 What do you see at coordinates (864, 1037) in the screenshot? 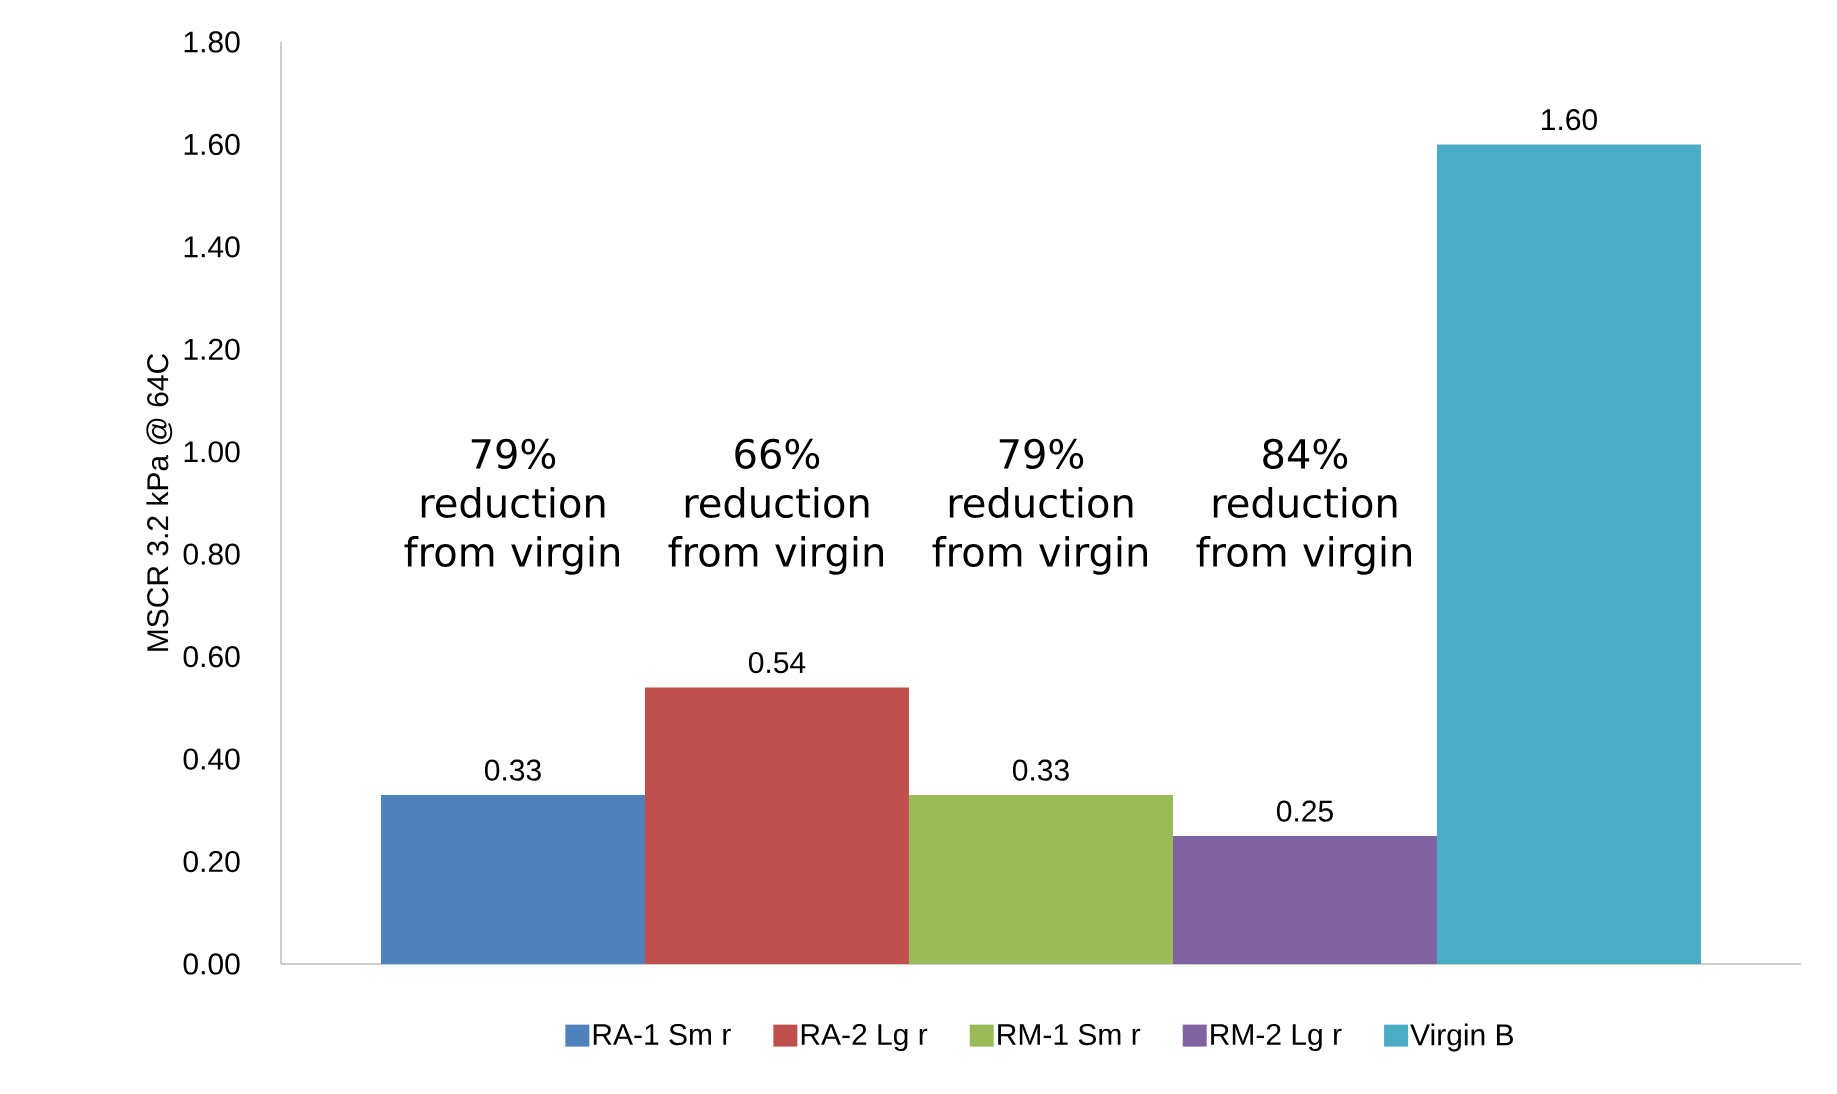
I see `legend-label: RA-2 Lg r` at bounding box center [864, 1037].